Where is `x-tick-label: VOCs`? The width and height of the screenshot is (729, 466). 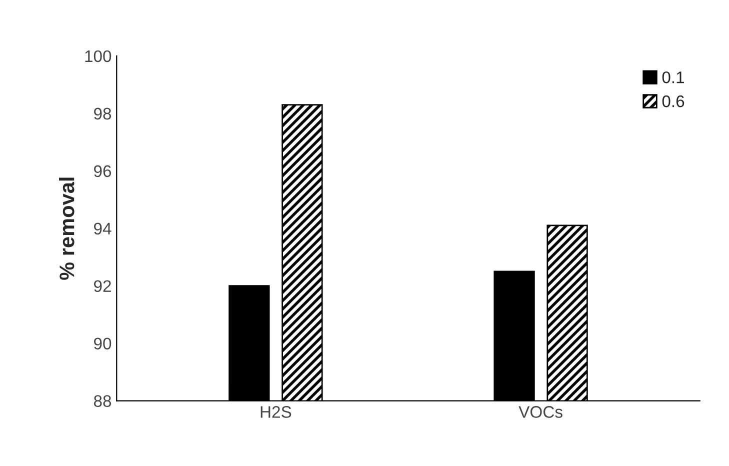
x-tick-label: VOCs is located at coordinates (540, 412).